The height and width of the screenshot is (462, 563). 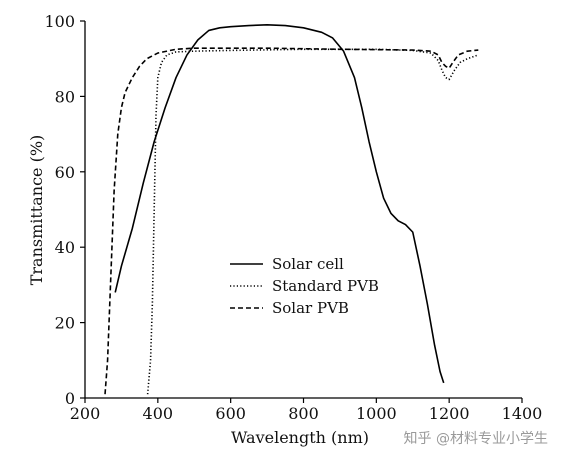 What do you see at coordinates (303, 413) in the screenshot?
I see `x-tick-label: 800` at bounding box center [303, 413].